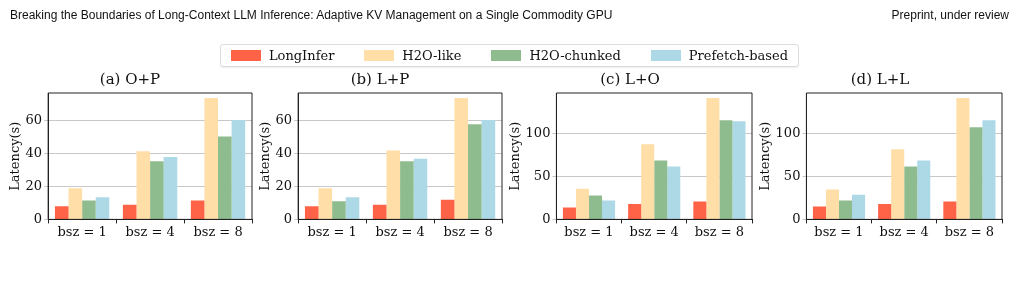 Image resolution: width=1019 pixels, height=281 pixels. I want to click on chart-title: (c) L+O, so click(630, 78).